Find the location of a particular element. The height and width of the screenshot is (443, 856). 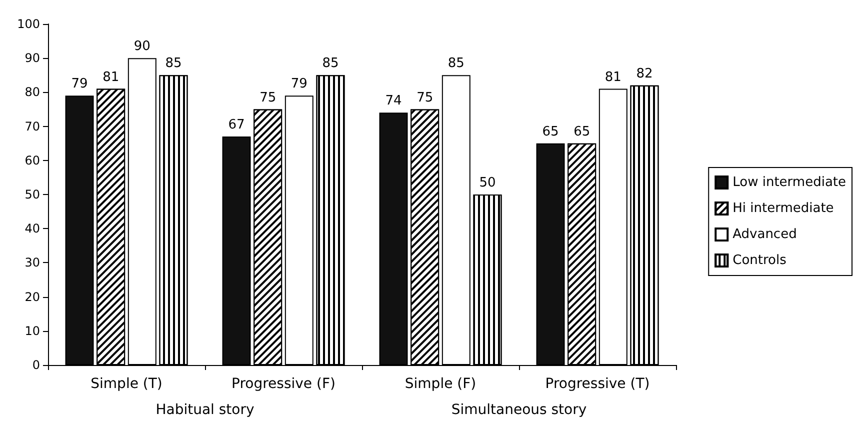

y-tick-label: 20 is located at coordinates (32, 297).